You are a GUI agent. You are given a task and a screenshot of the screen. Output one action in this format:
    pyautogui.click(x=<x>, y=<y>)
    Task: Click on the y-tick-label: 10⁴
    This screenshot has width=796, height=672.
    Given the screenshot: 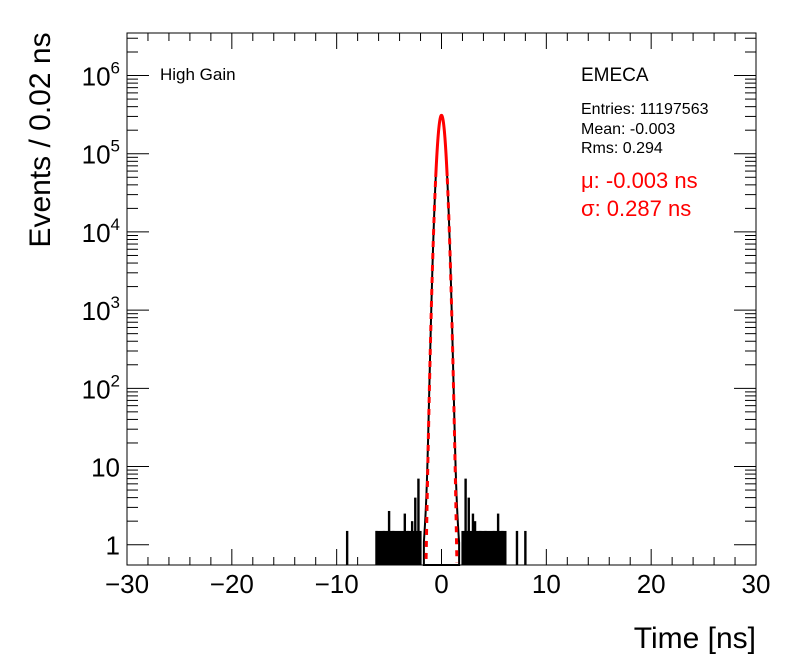 What is the action you would take?
    pyautogui.click(x=101, y=231)
    